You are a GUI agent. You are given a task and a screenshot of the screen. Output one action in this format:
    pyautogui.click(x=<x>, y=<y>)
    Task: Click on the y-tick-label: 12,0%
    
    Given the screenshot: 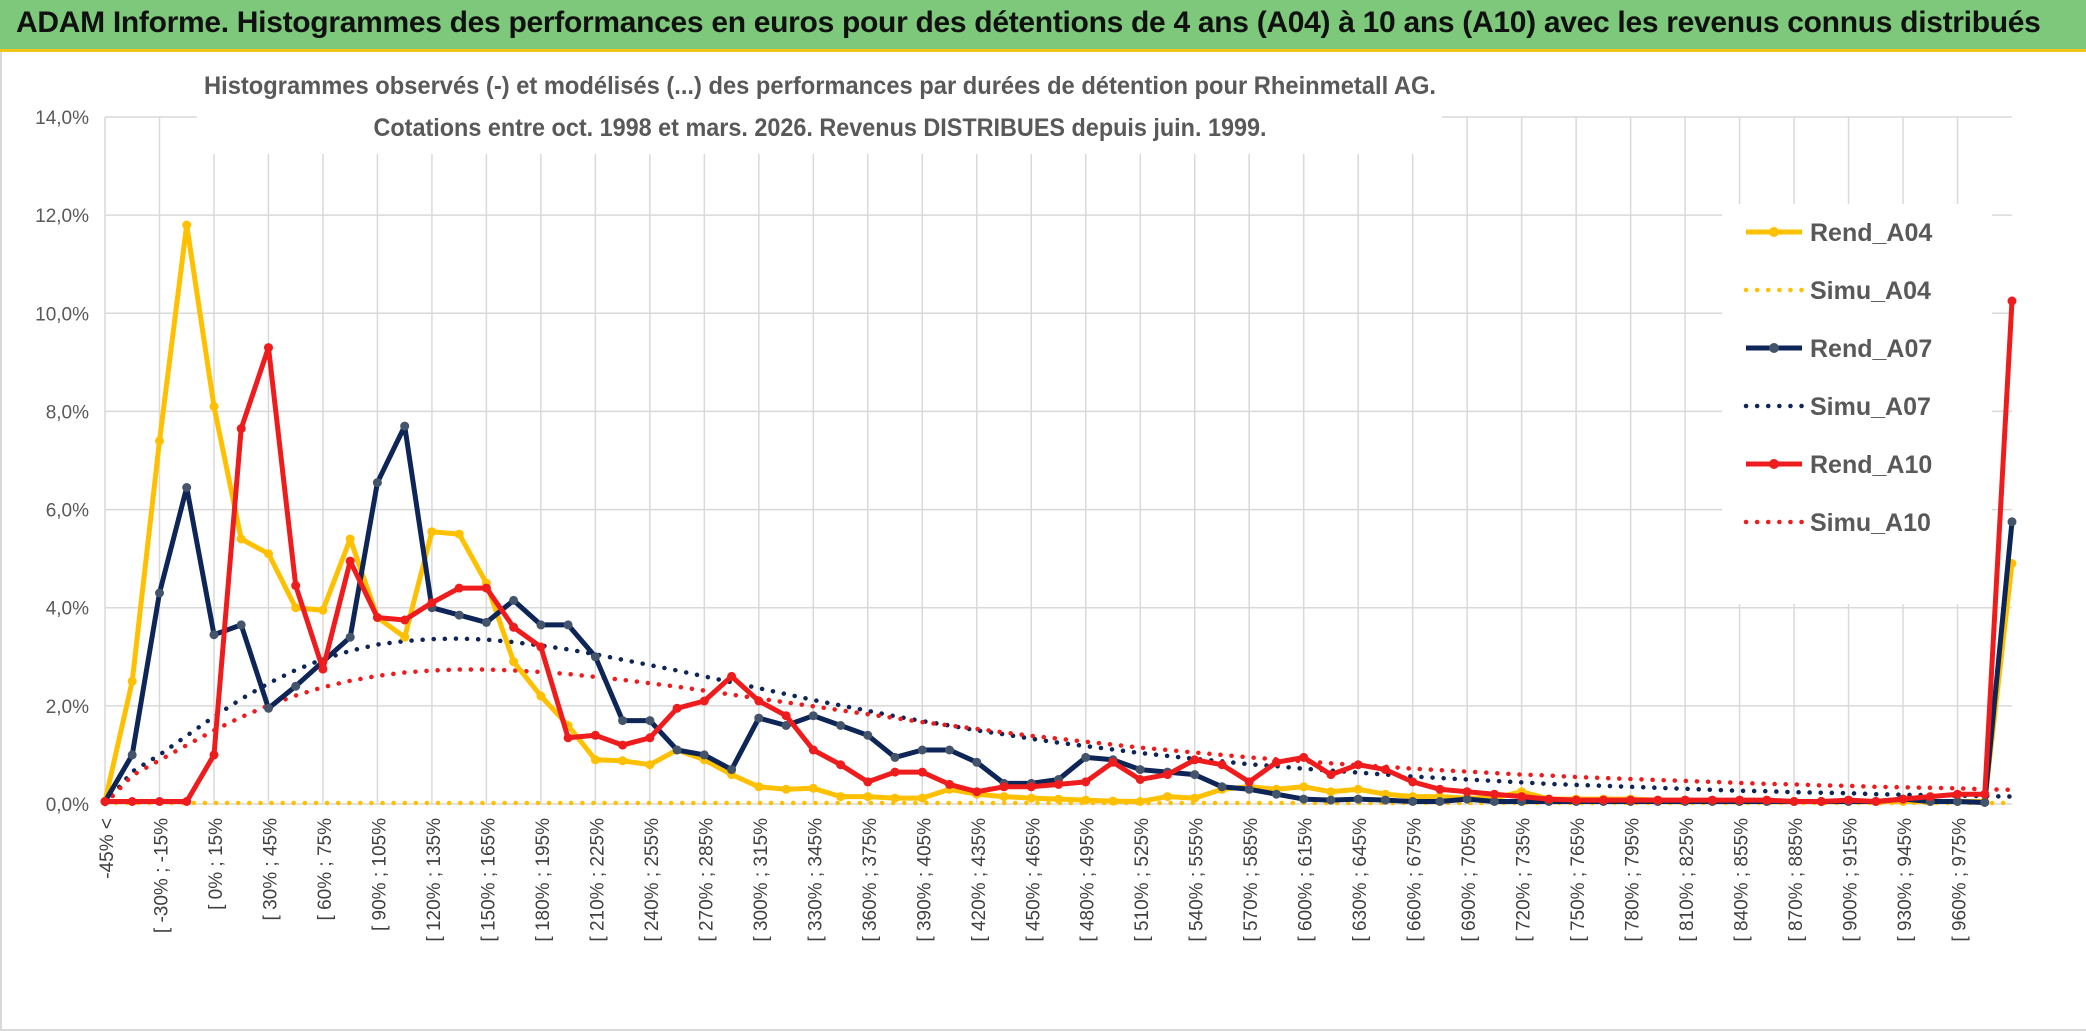 What is the action you would take?
    pyautogui.click(x=62, y=216)
    